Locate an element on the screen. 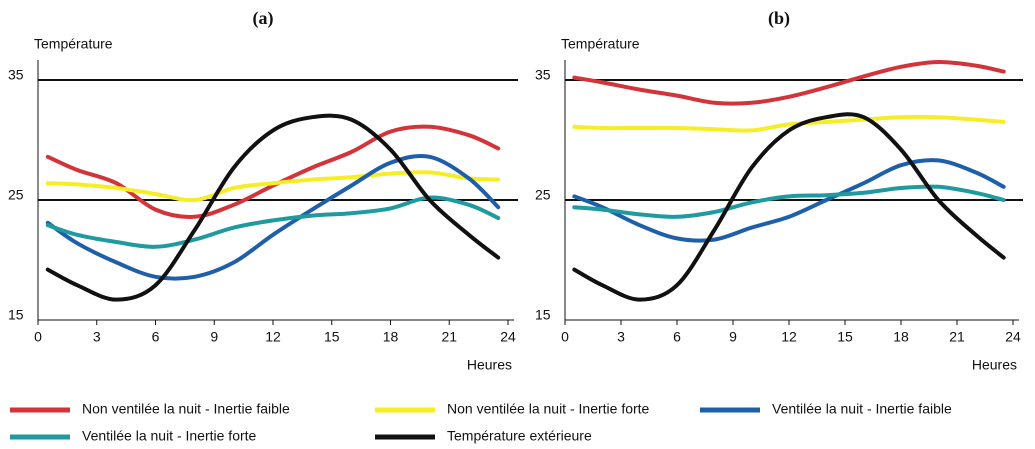 The width and height of the screenshot is (1035, 449). legend-label: Ventilée la nuit - Inertie forte is located at coordinates (169, 436).